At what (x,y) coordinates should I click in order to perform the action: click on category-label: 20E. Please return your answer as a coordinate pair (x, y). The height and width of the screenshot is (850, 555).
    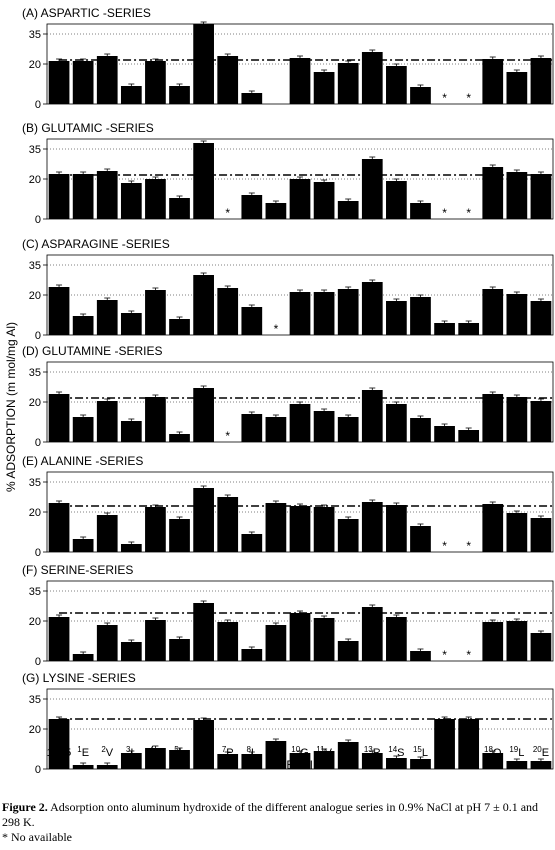
    Looking at the image, I should click on (541, 752).